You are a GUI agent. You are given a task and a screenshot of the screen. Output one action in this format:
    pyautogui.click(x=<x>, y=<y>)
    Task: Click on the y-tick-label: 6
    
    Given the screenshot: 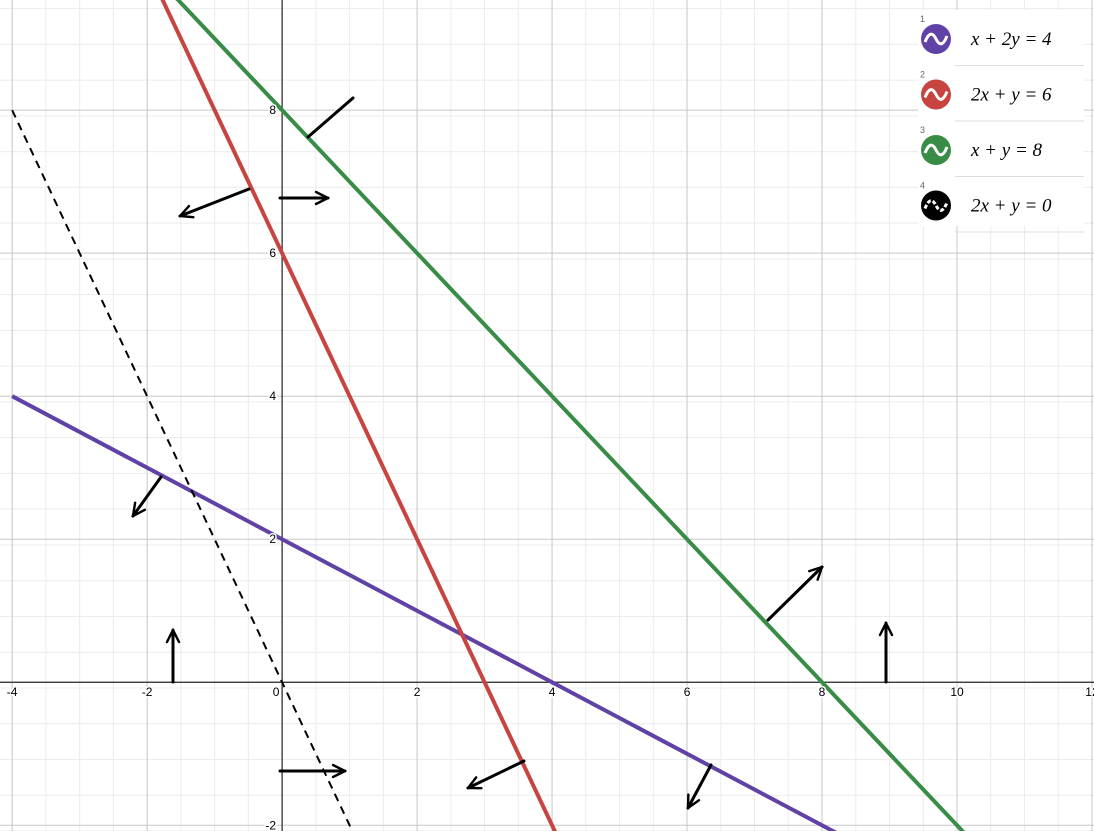 What is the action you would take?
    pyautogui.click(x=272, y=253)
    